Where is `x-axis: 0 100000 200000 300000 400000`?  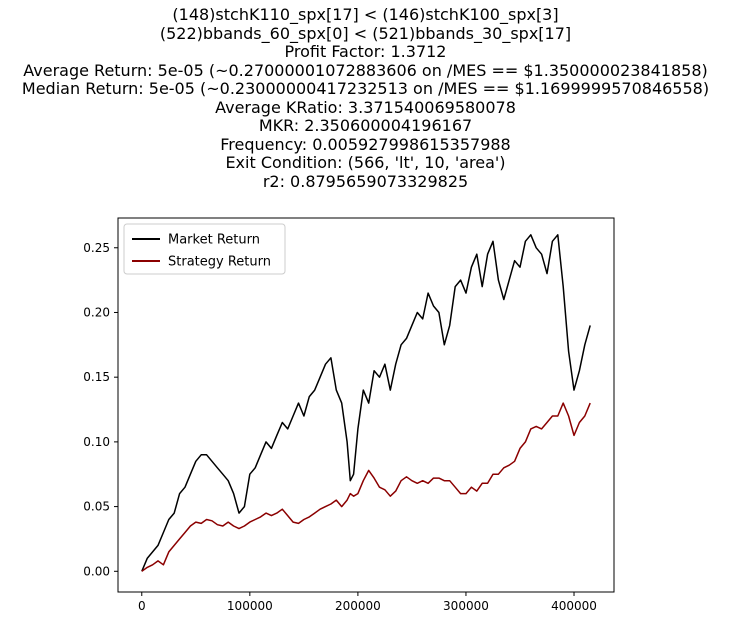
x-axis: 0 100000 200000 300000 400000 is located at coordinates (367, 602).